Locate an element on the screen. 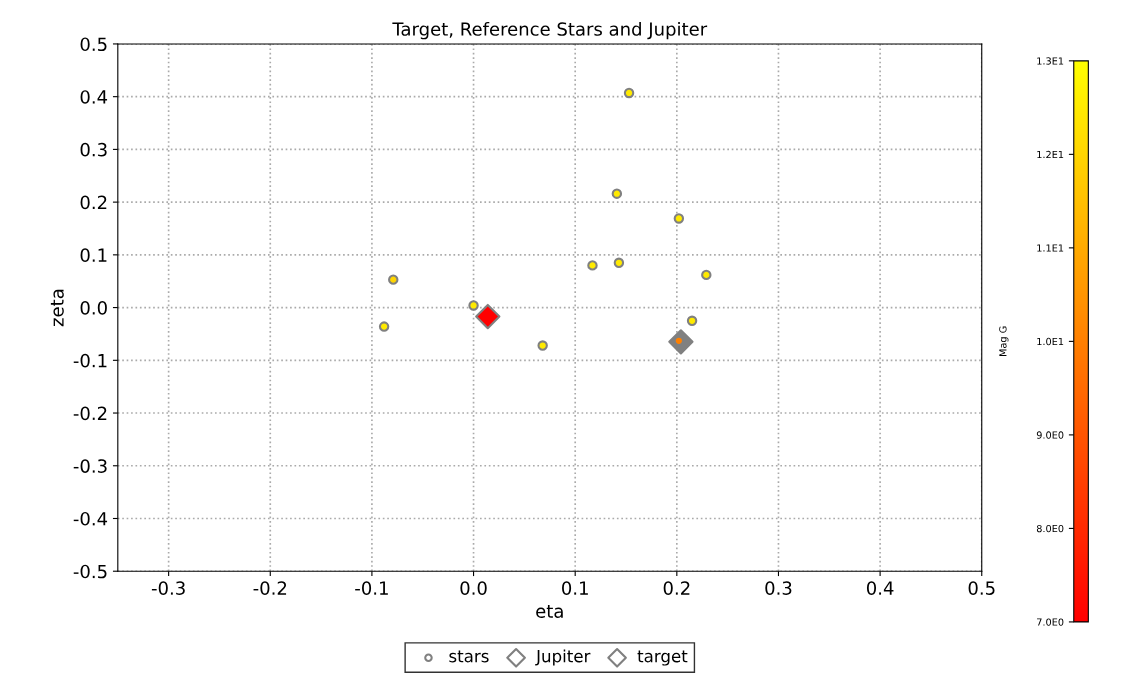 The height and width of the screenshot is (676, 1122). chart-title: Target, Reference Stars and Jupiter is located at coordinates (550, 30).